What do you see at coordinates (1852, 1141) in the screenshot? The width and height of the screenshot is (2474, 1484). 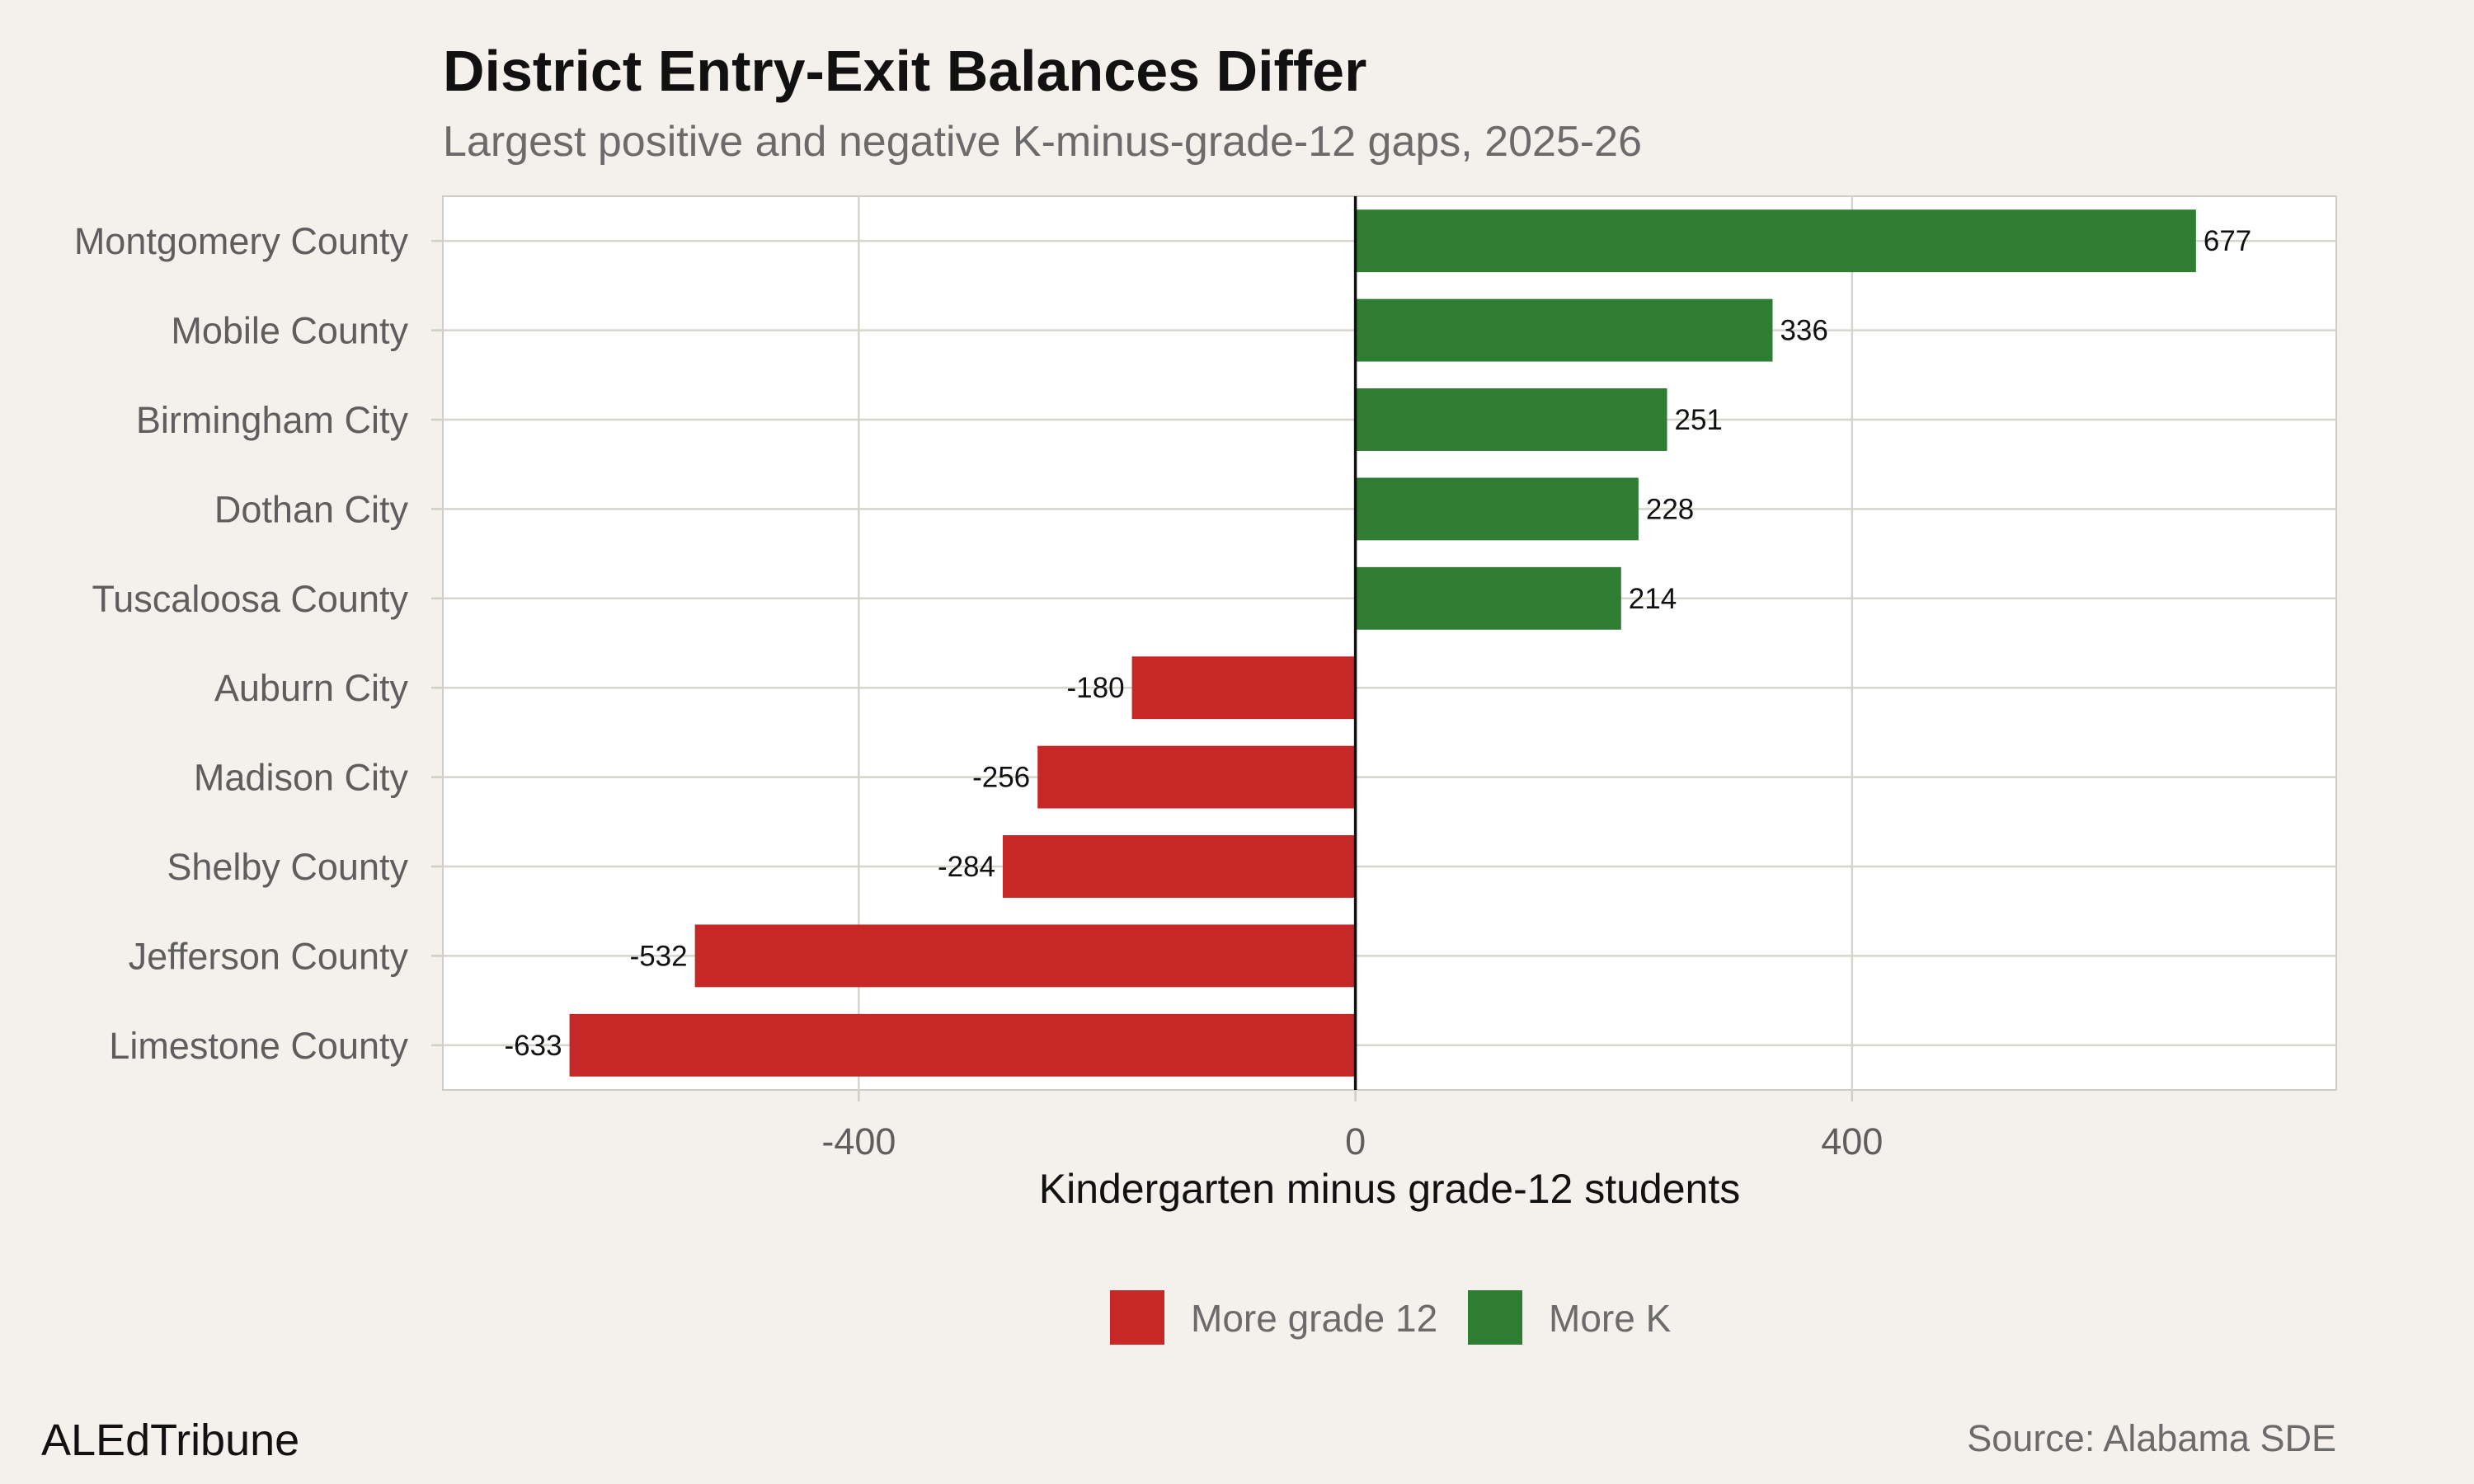 I see `x-tick-label: 400` at bounding box center [1852, 1141].